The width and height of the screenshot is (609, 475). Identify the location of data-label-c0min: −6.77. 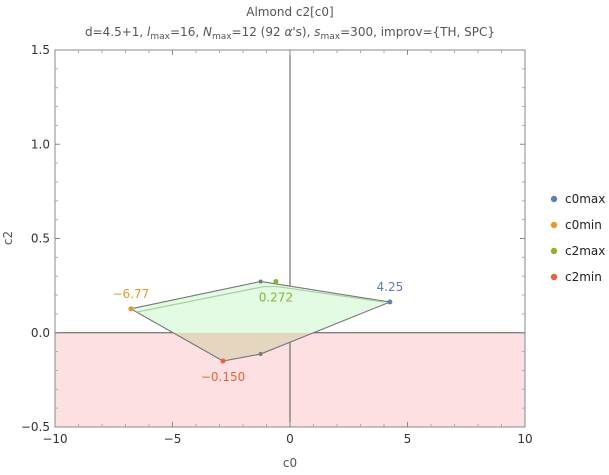
(131, 294).